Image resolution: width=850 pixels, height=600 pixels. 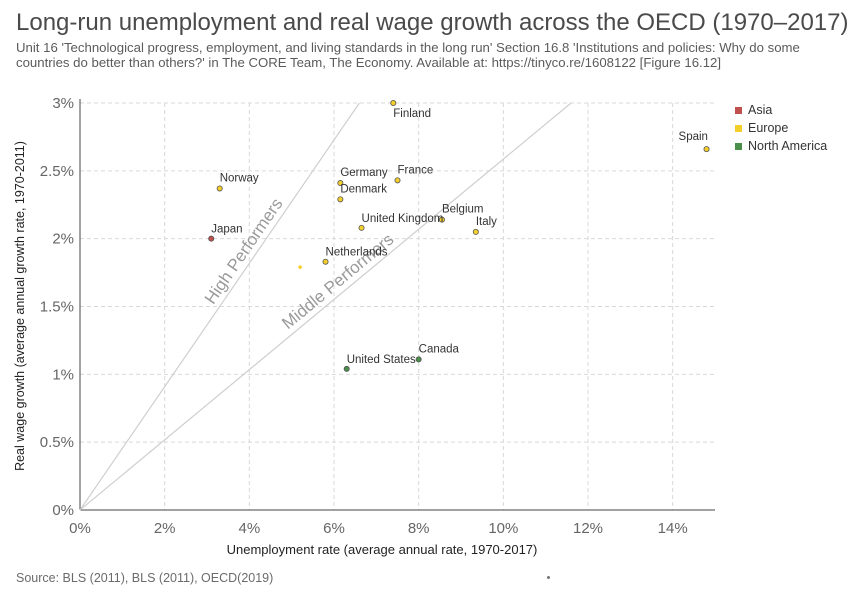 What do you see at coordinates (357, 253) in the screenshot?
I see `point-label: Netherlands` at bounding box center [357, 253].